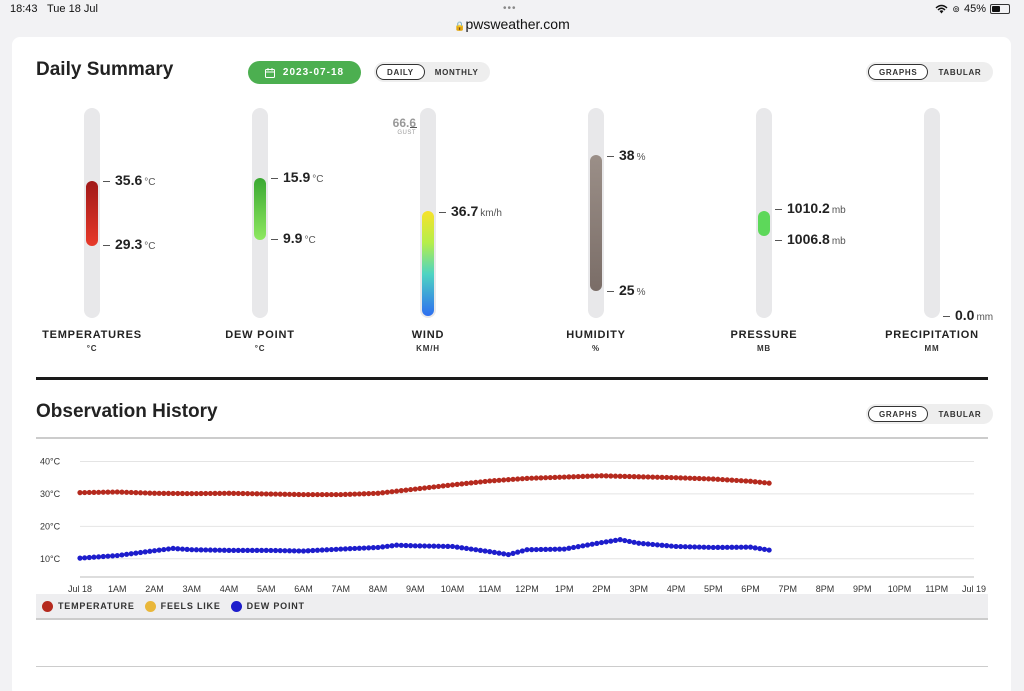 The image size is (1024, 691). I want to click on x-tick-label: 8PM, so click(825, 588).